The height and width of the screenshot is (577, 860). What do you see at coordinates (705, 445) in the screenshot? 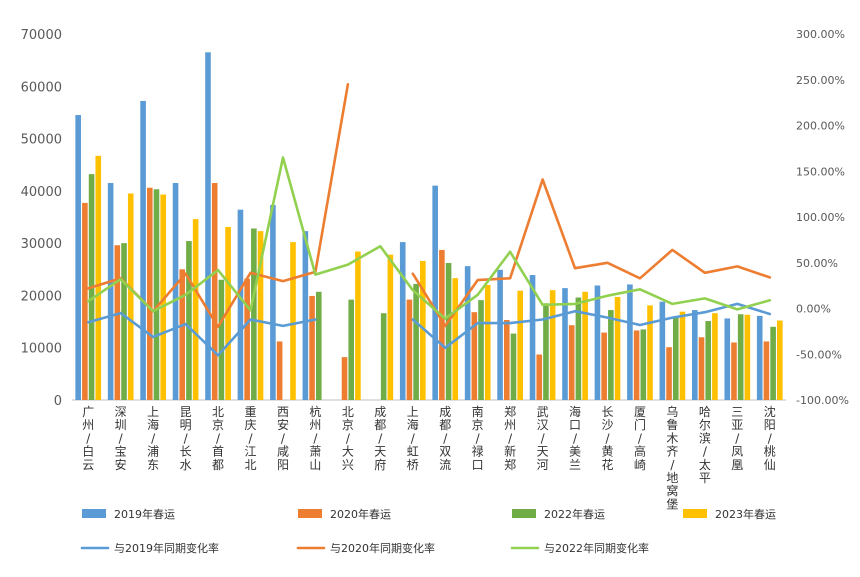
I see `category-label: 哈尔滨/太平` at bounding box center [705, 445].